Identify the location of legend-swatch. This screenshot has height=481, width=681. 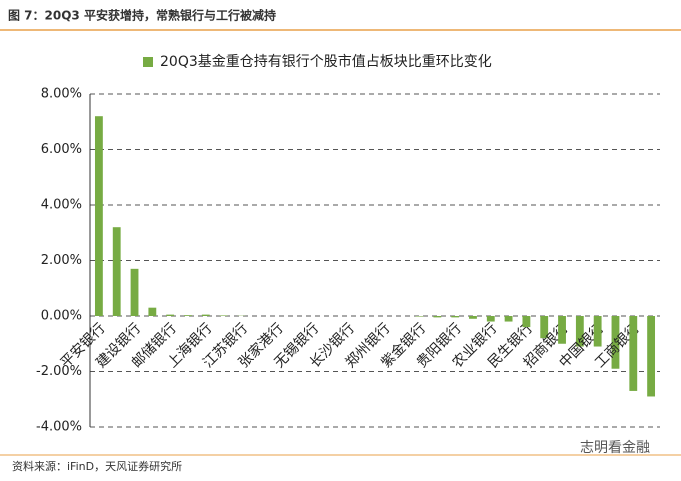
(148, 62).